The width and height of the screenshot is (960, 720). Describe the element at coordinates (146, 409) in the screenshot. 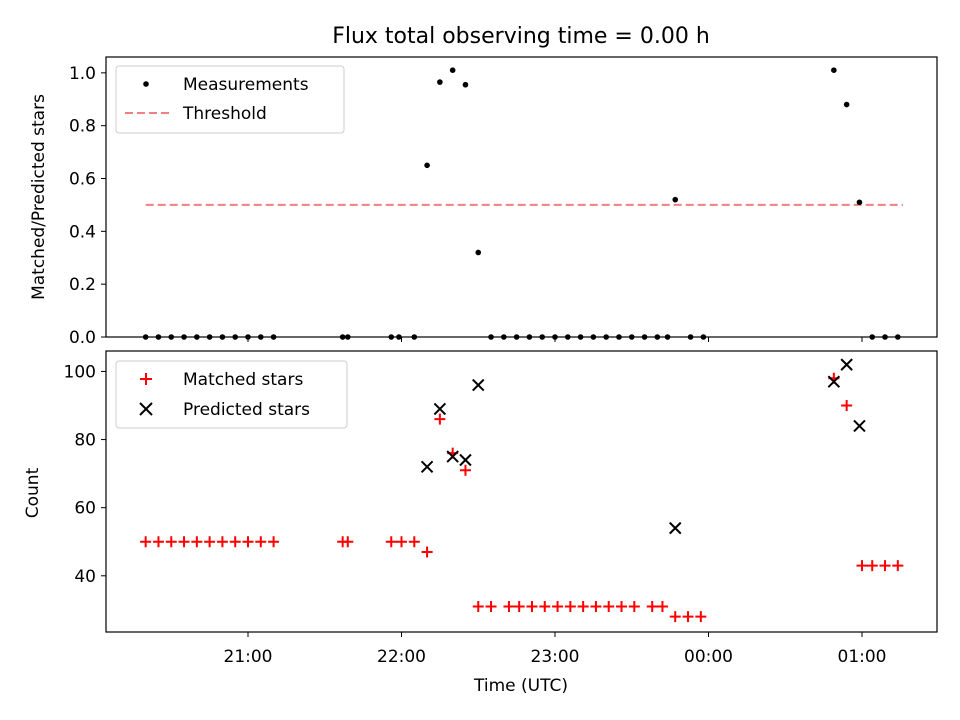

I see `legend-predicted-marker` at that location.